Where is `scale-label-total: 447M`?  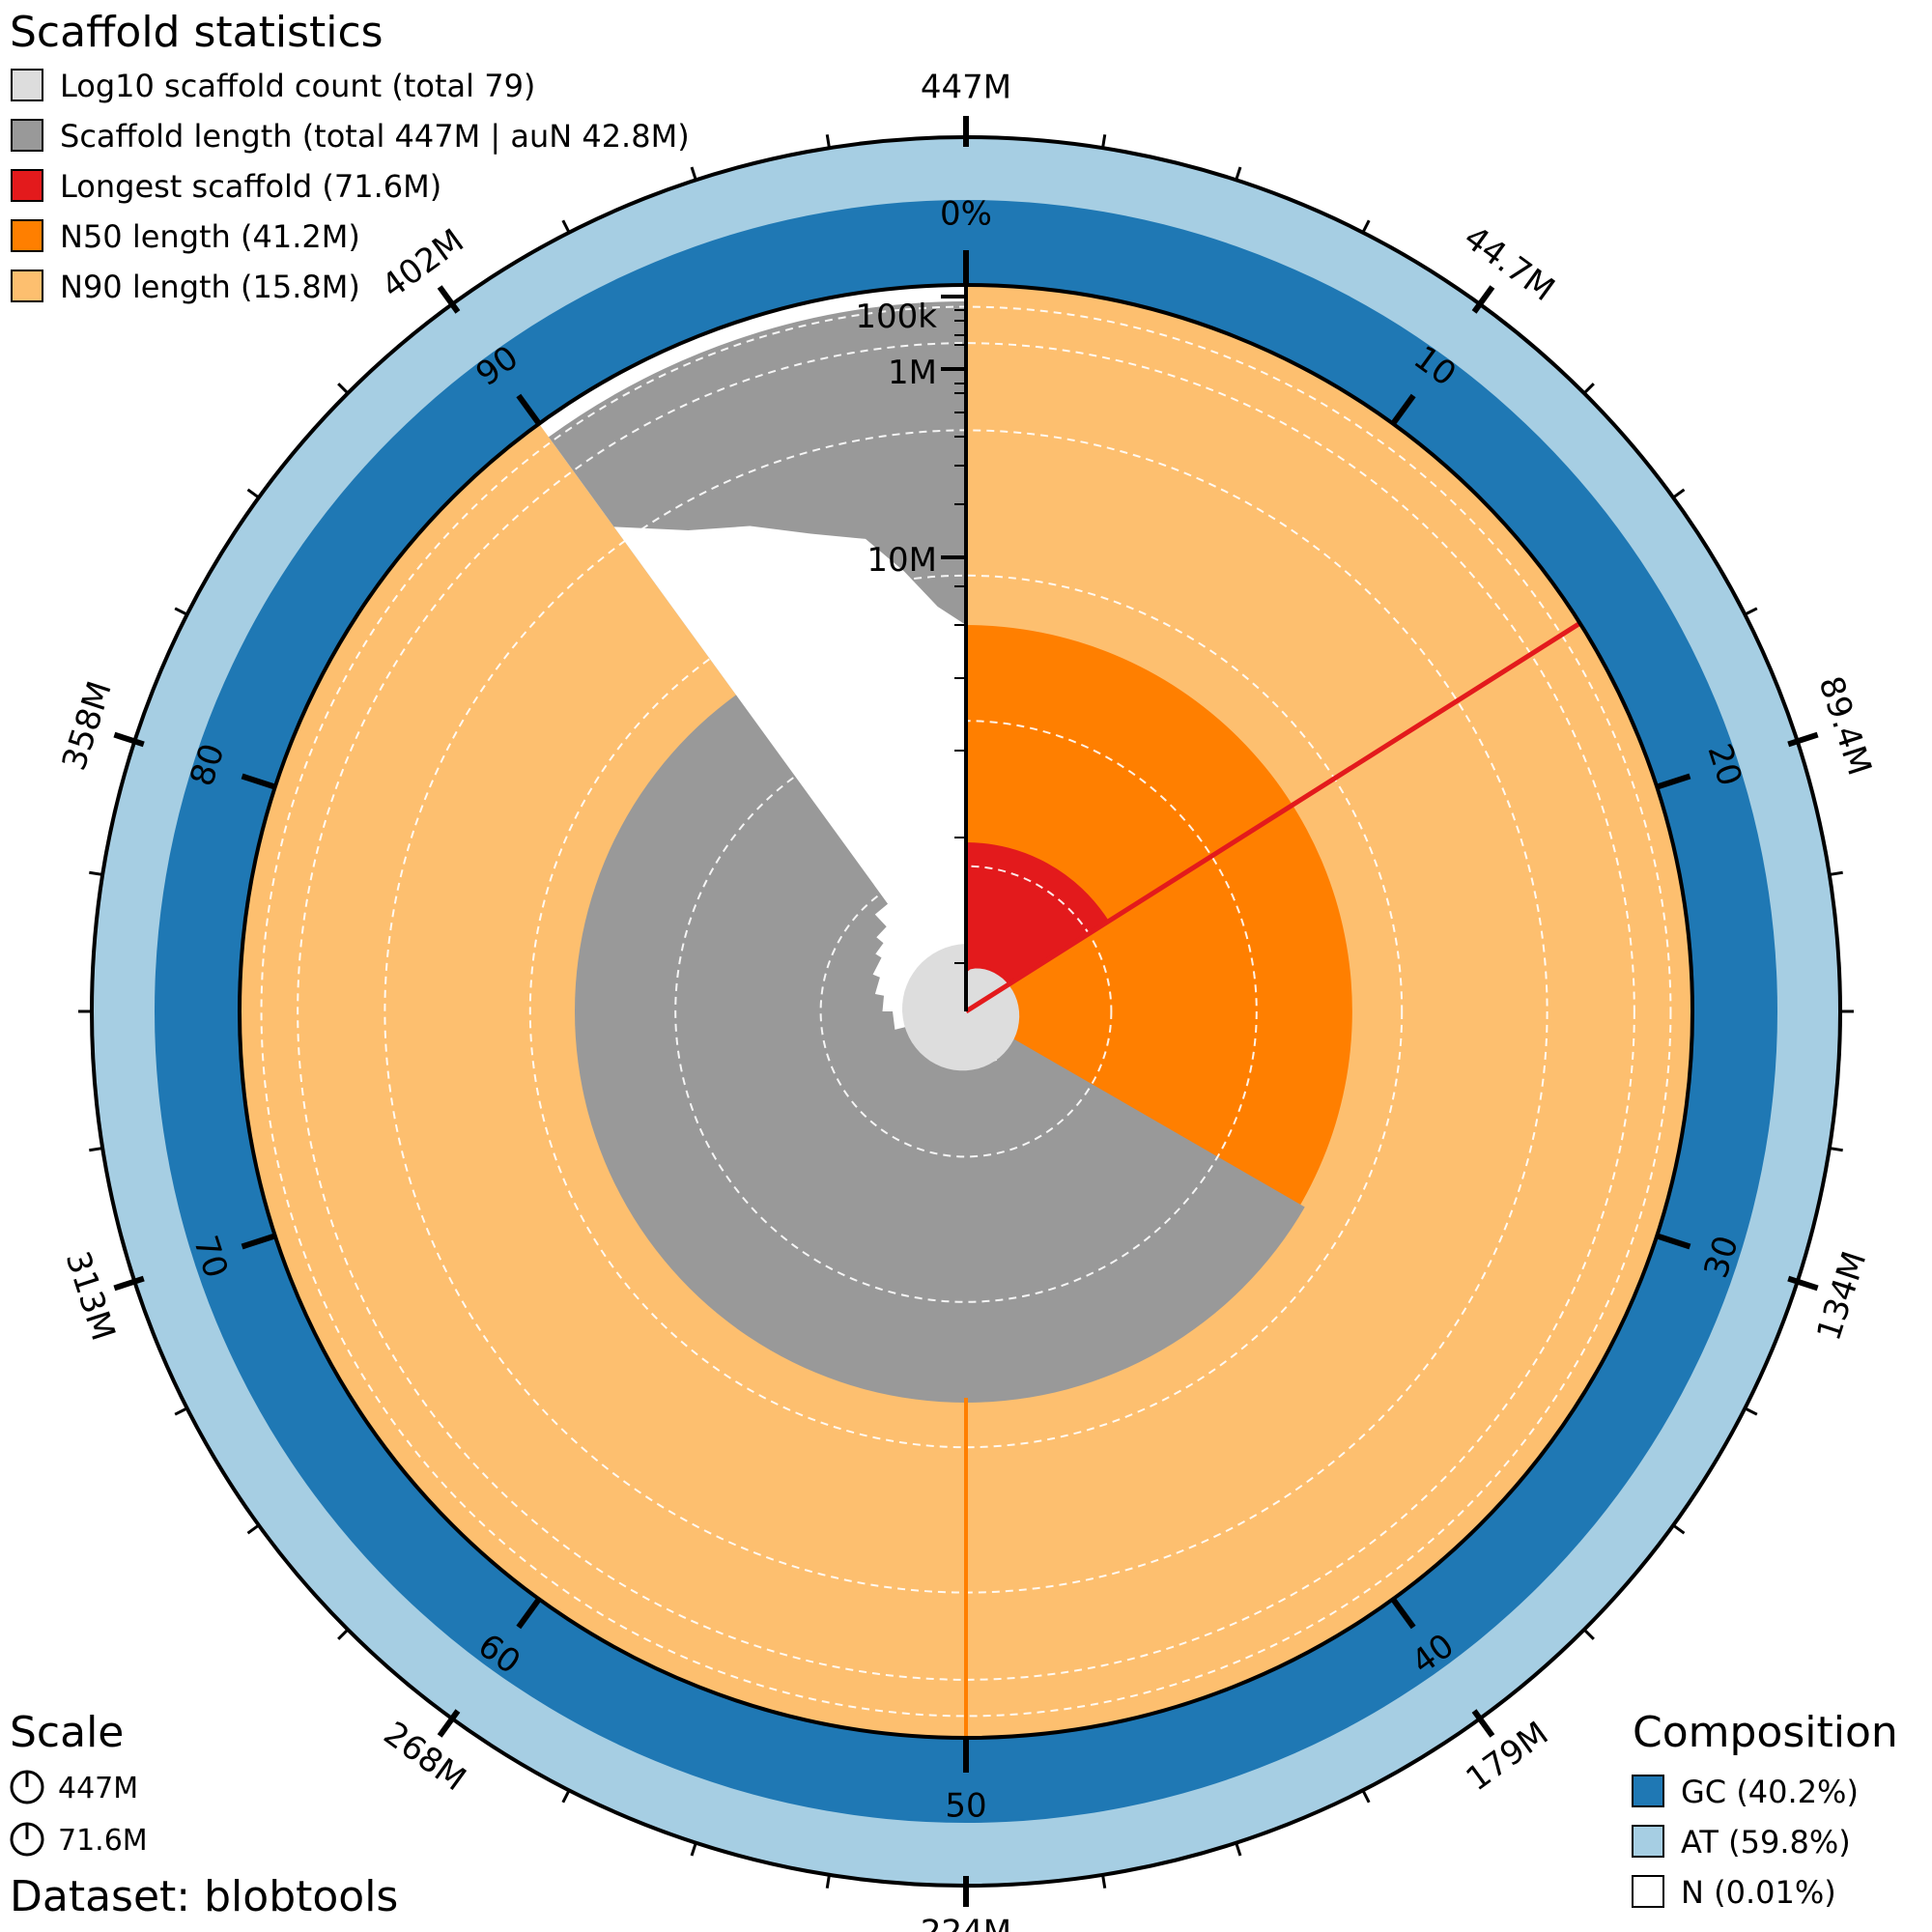 scale-label-total: 447M is located at coordinates (98, 1788).